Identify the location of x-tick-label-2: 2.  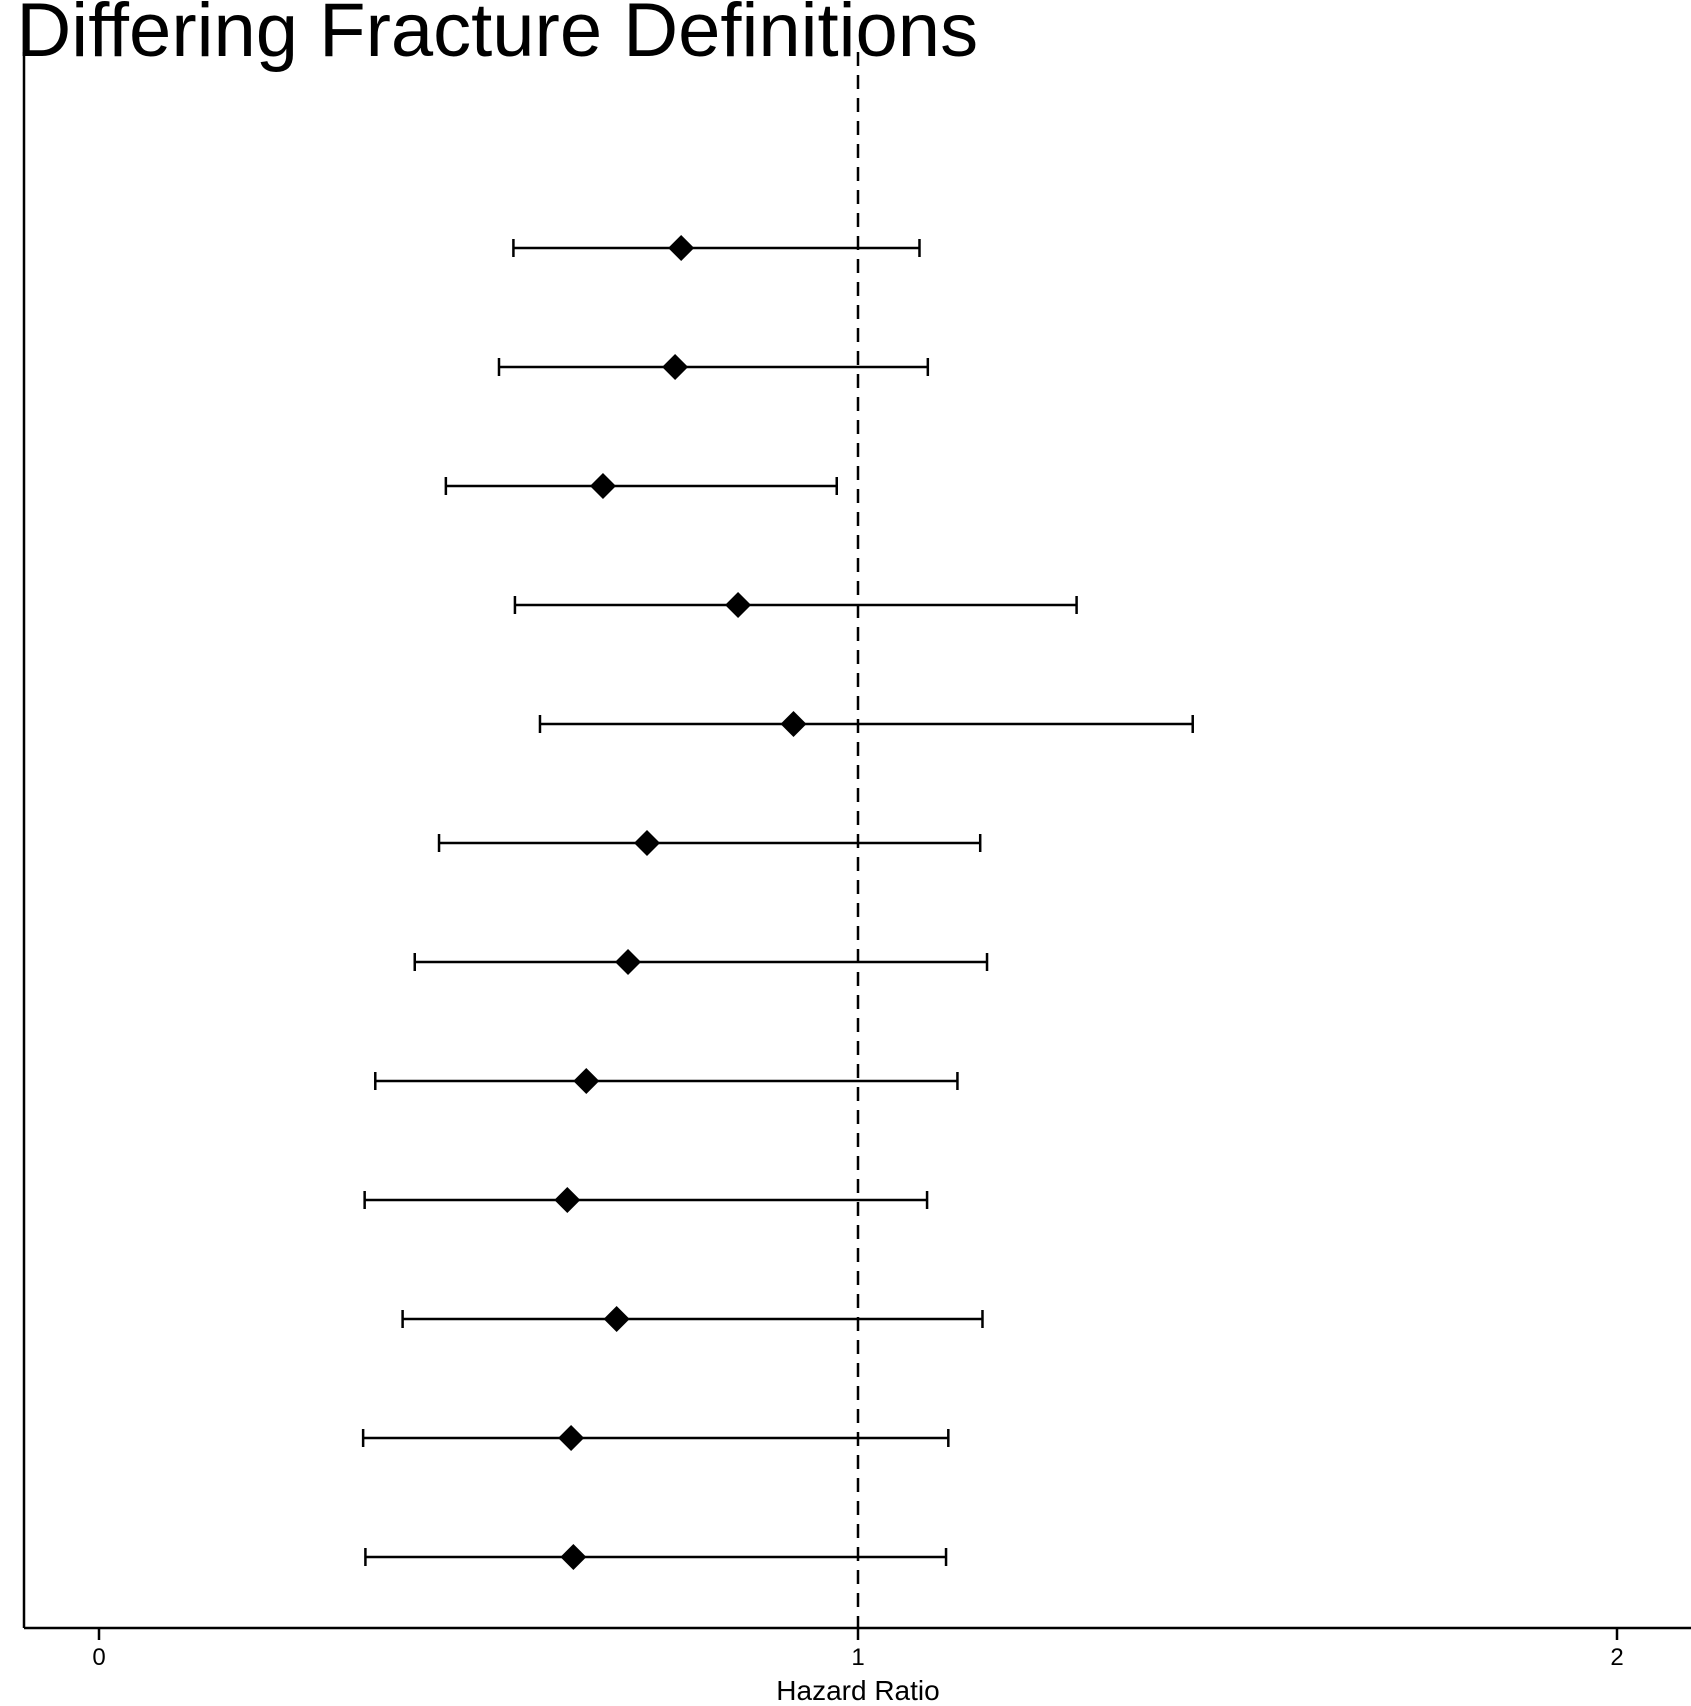
(1616, 1657).